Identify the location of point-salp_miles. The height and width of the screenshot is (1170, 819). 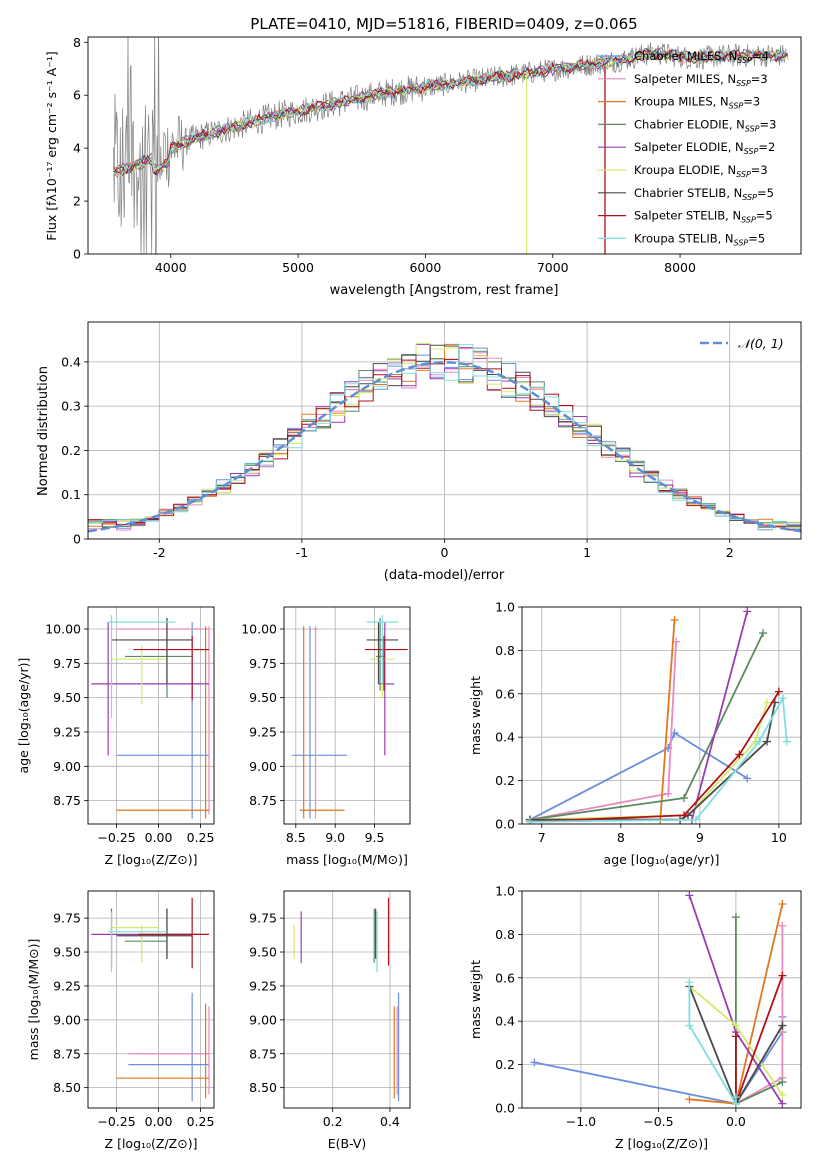
(163, 720).